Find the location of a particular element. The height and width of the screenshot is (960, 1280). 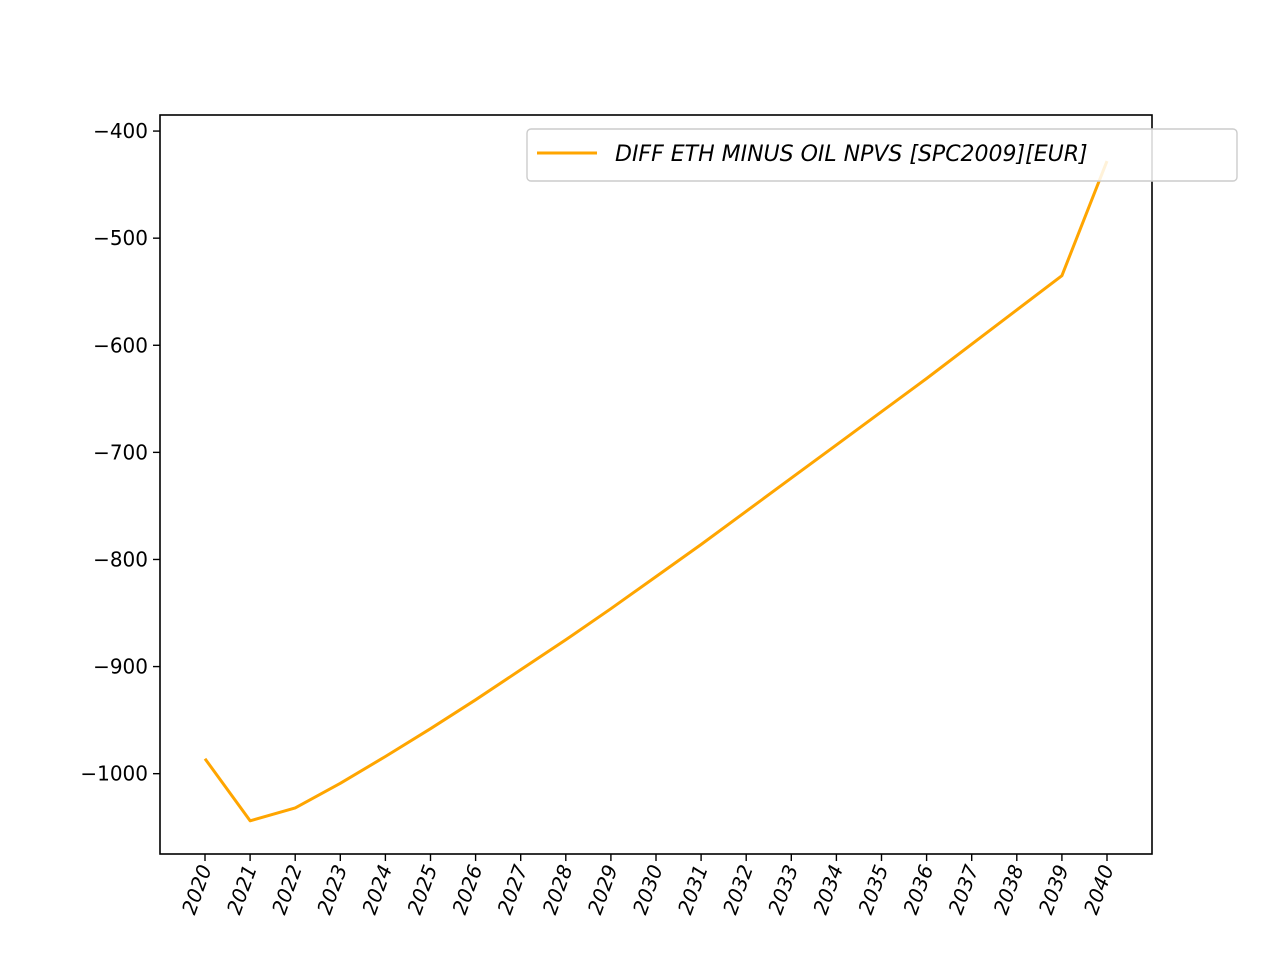

y-tick-label: −800 is located at coordinates (120, 559).